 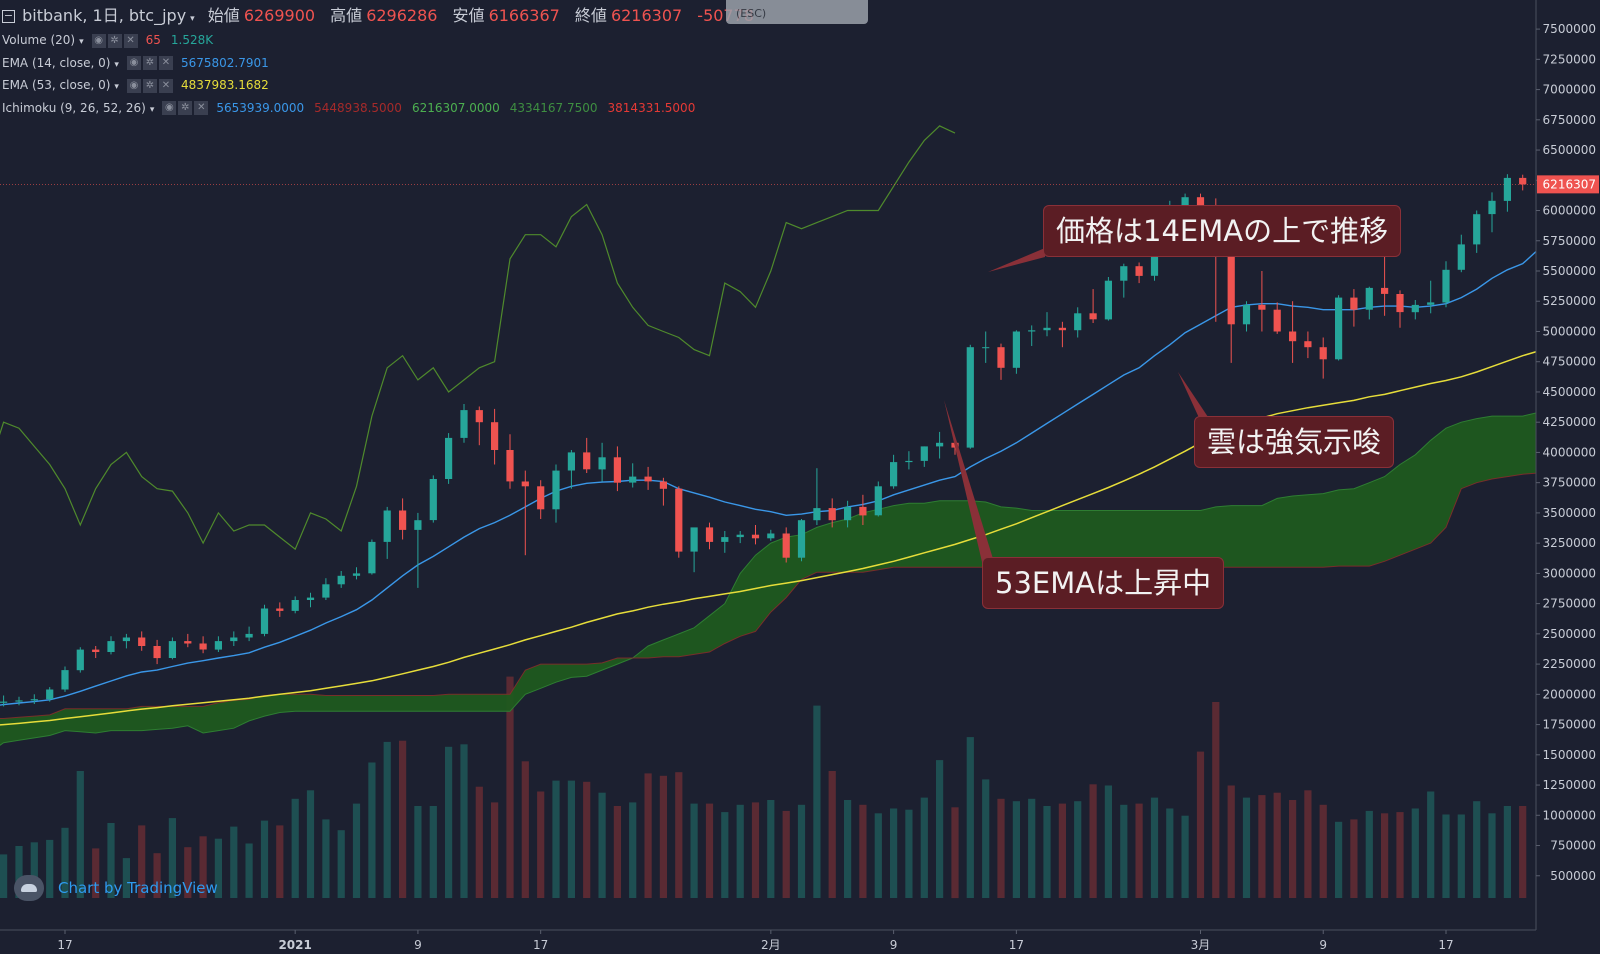 I want to click on indicator-label: Ichimoku (9, 26, 52, 26), so click(x=74, y=107).